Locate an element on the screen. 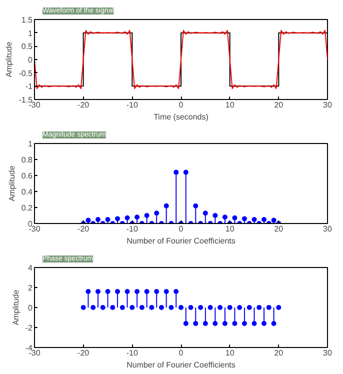 This screenshot has height=374, width=343. y-tick-label: -2 is located at coordinates (29, 328).